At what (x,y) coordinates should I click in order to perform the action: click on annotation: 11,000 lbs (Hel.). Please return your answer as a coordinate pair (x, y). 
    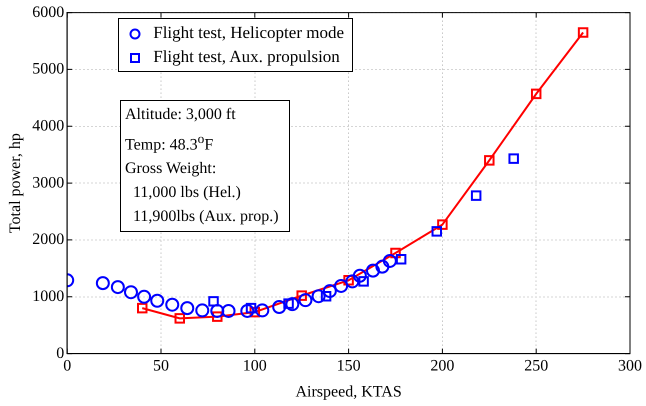
    Looking at the image, I should click on (187, 193).